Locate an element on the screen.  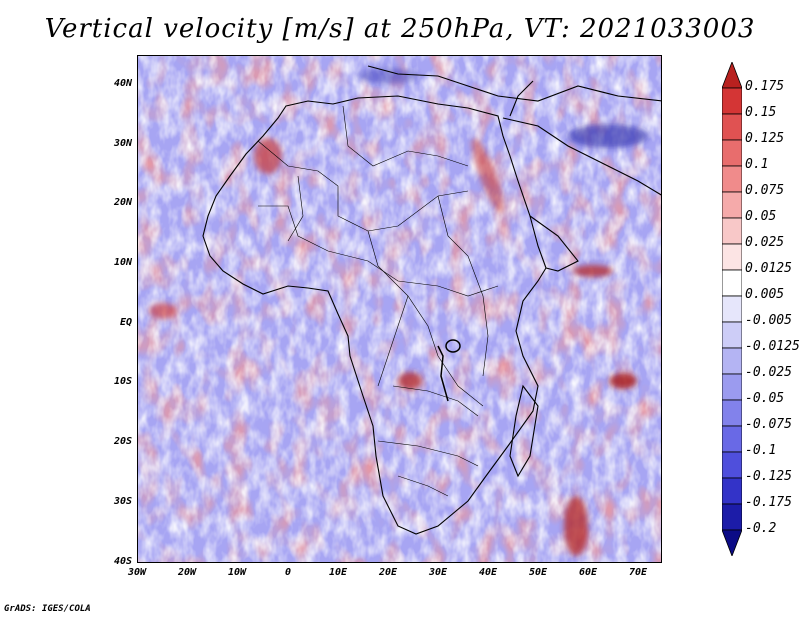
lat-label-40n: 40N is located at coordinates (122, 83).